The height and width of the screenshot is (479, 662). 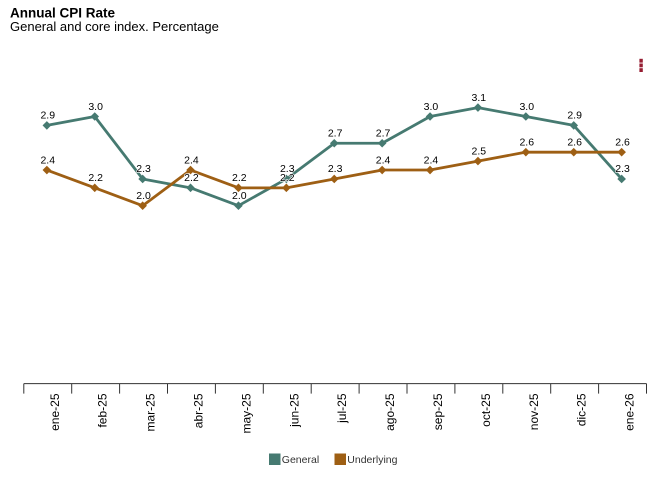 I want to click on svg-text: Annual CPI Rate, so click(x=63, y=13).